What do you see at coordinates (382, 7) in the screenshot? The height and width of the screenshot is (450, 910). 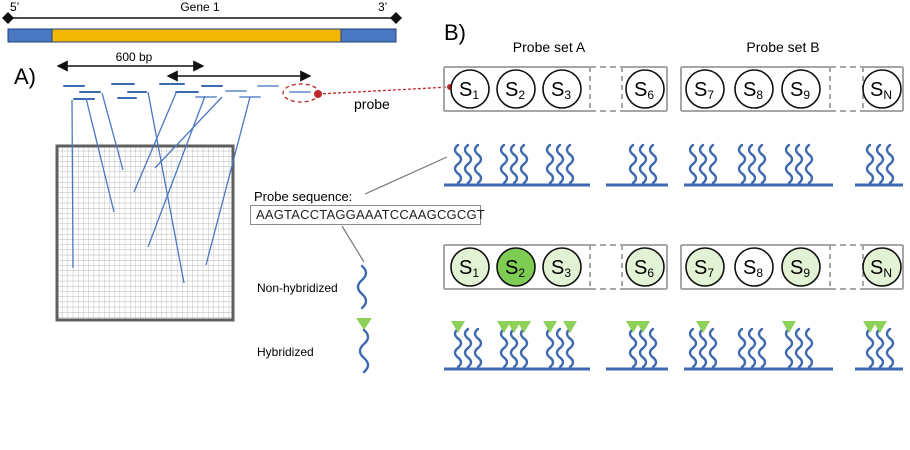 I see `three-prime-label: 3’` at bounding box center [382, 7].